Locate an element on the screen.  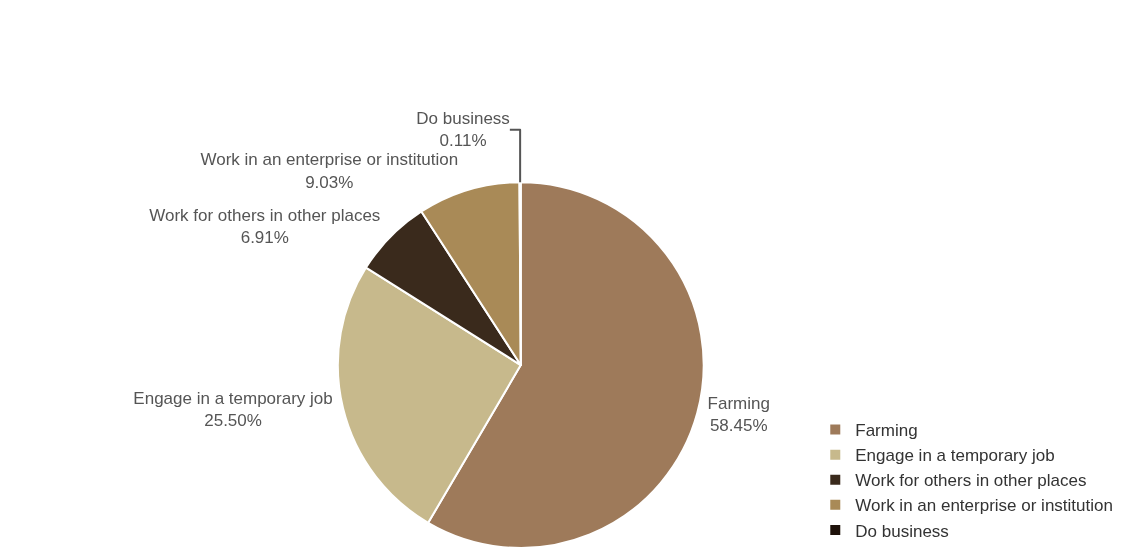
data-label: 6.91% is located at coordinates (264, 237).